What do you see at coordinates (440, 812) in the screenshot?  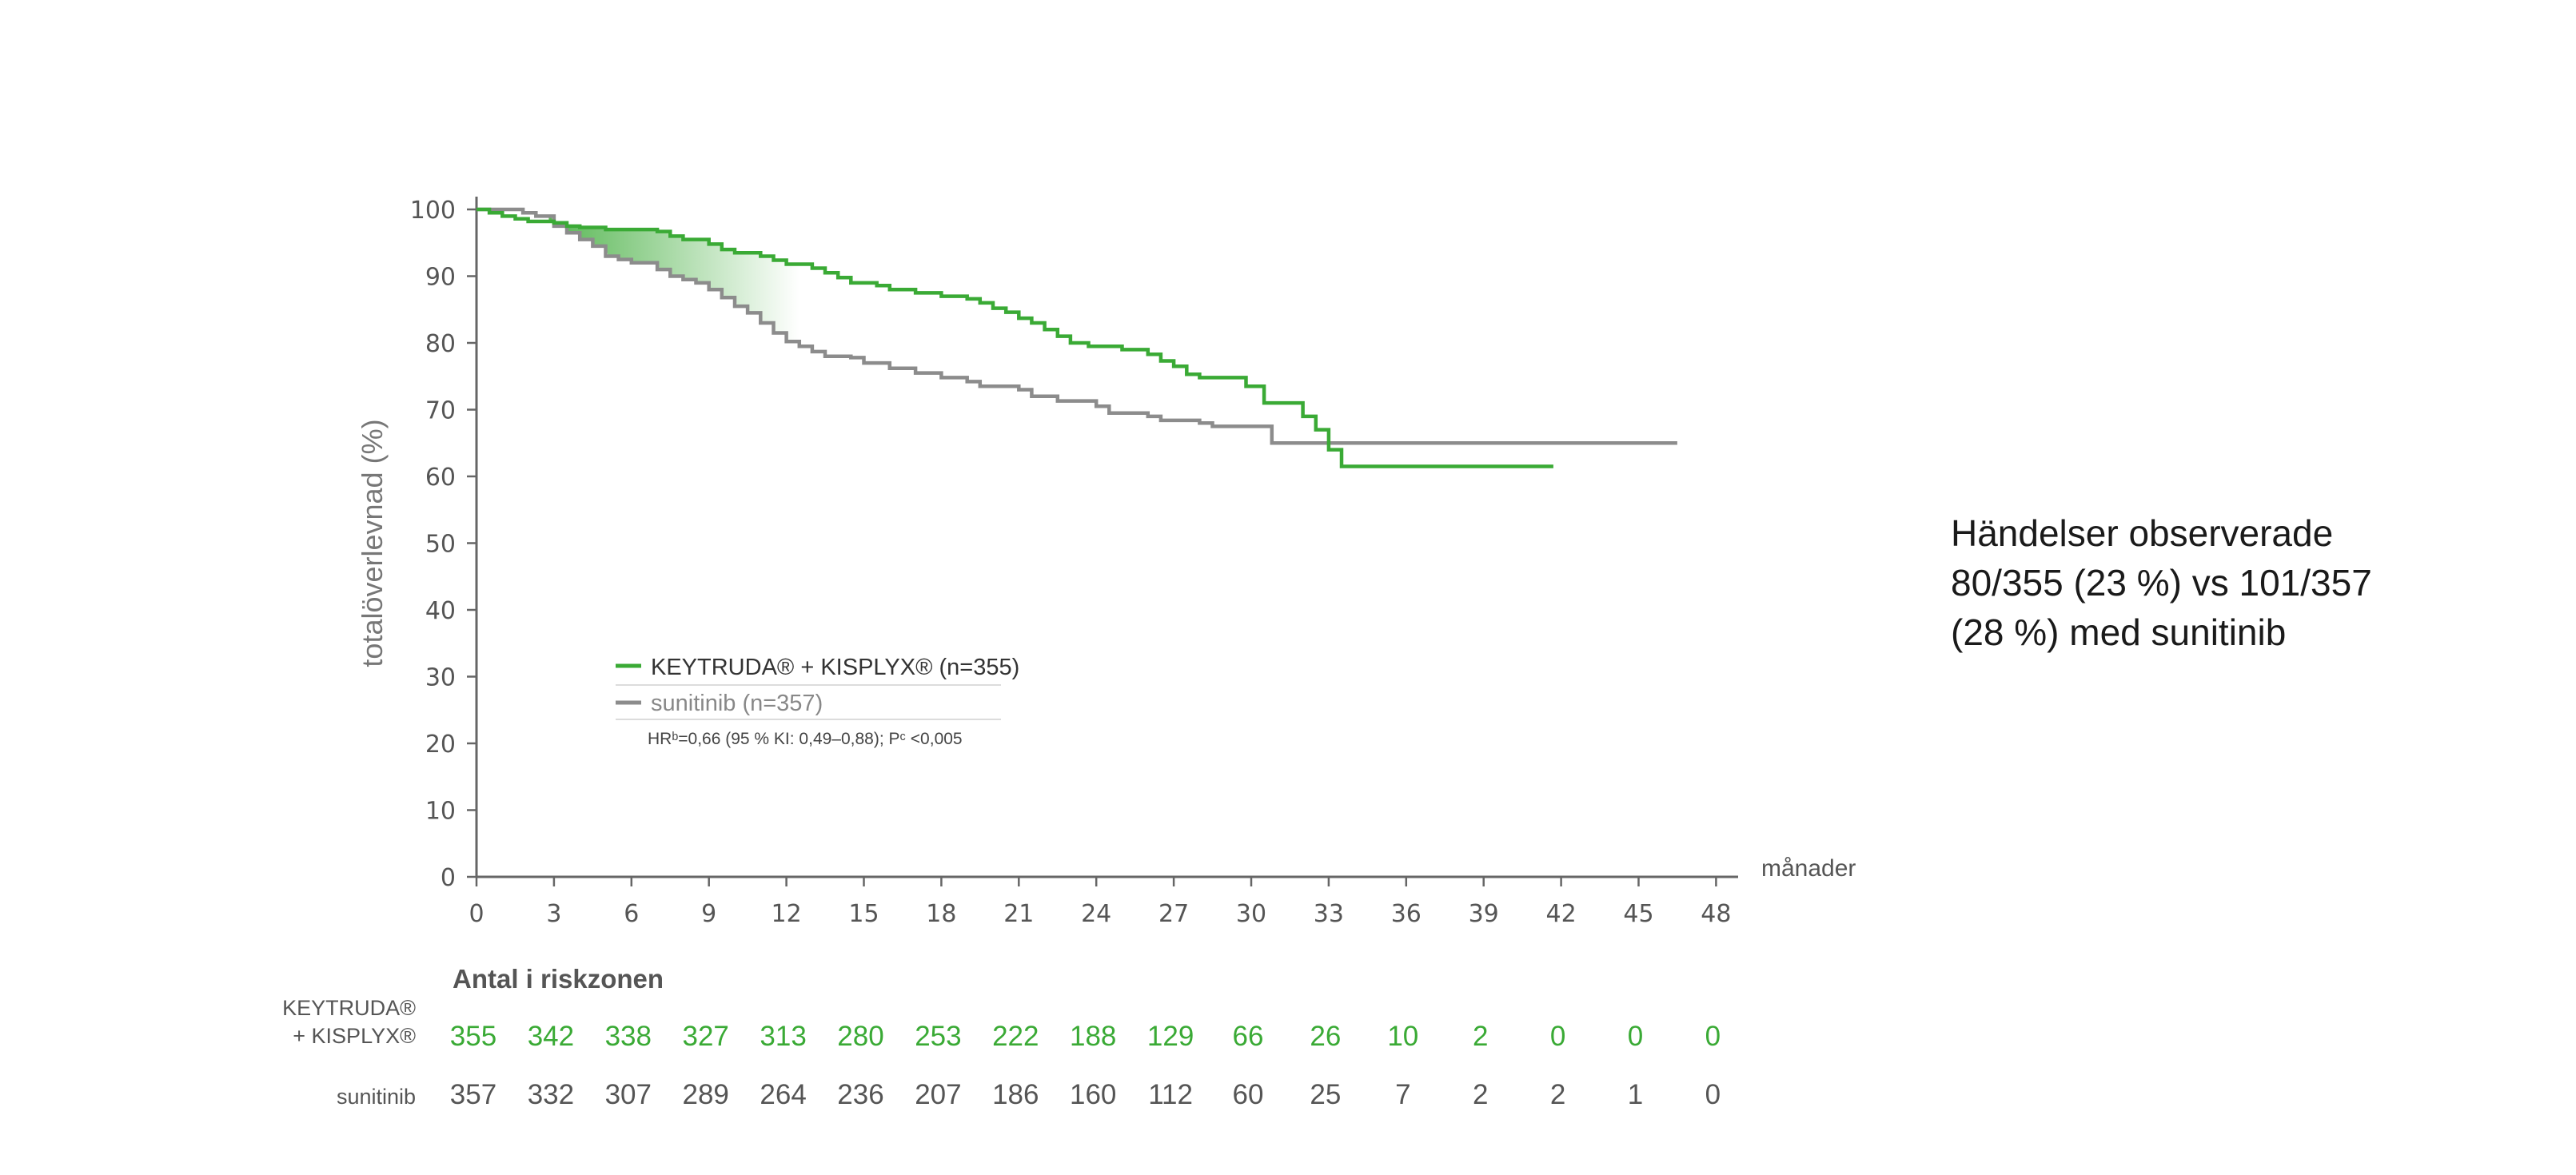 I see `y-tick-label: 10` at bounding box center [440, 812].